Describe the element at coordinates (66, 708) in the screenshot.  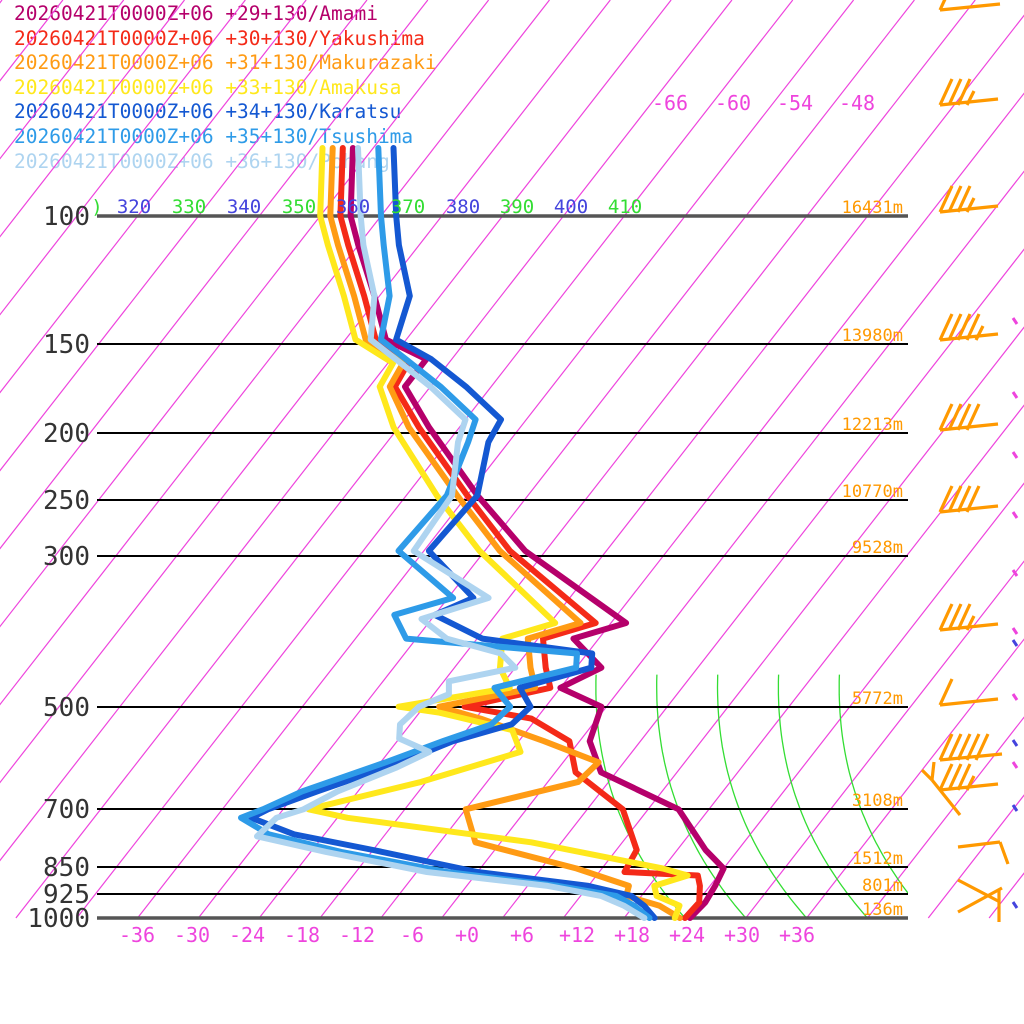
I see `pressure-label-500: 500` at that location.